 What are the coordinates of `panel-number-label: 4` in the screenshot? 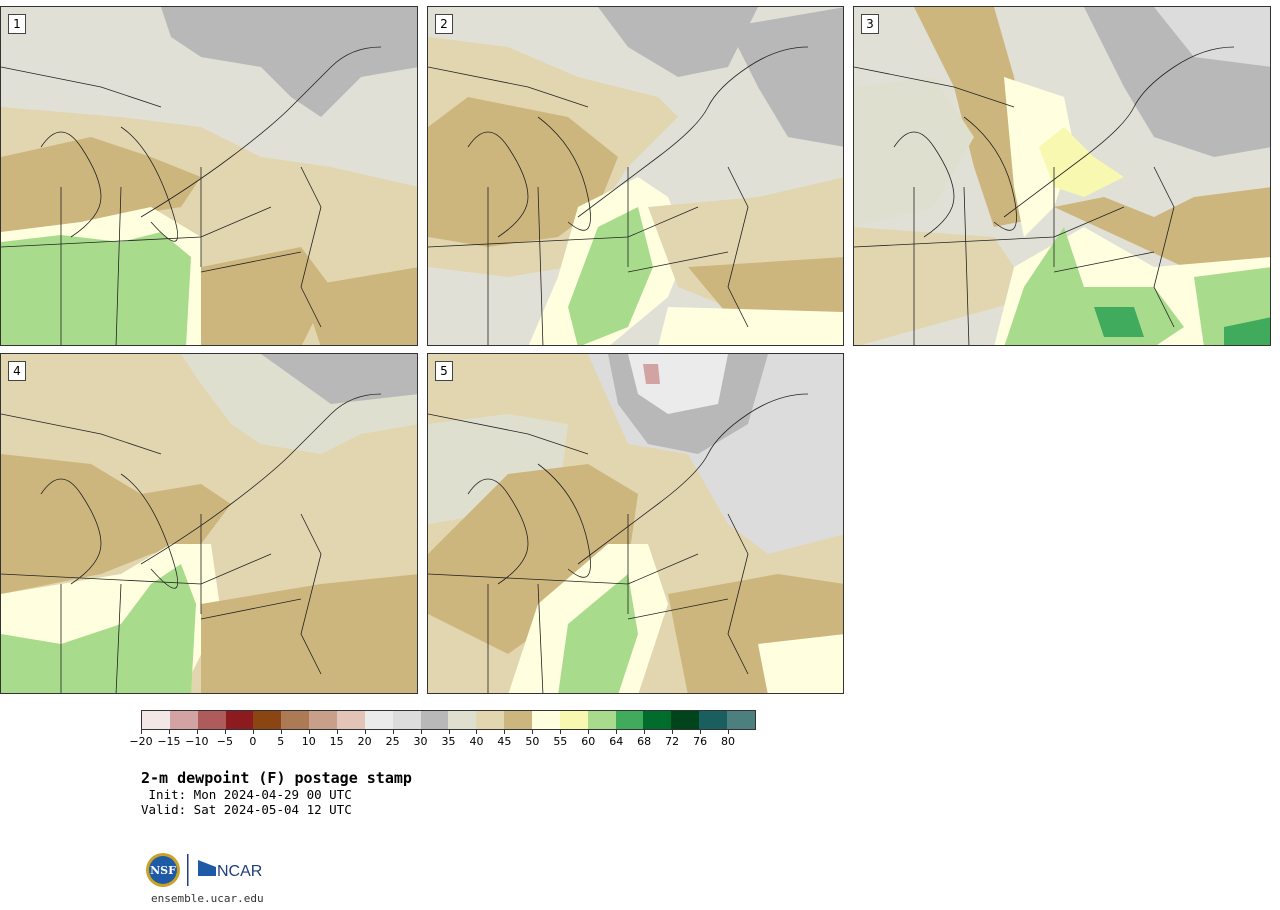 It's located at (17, 371).